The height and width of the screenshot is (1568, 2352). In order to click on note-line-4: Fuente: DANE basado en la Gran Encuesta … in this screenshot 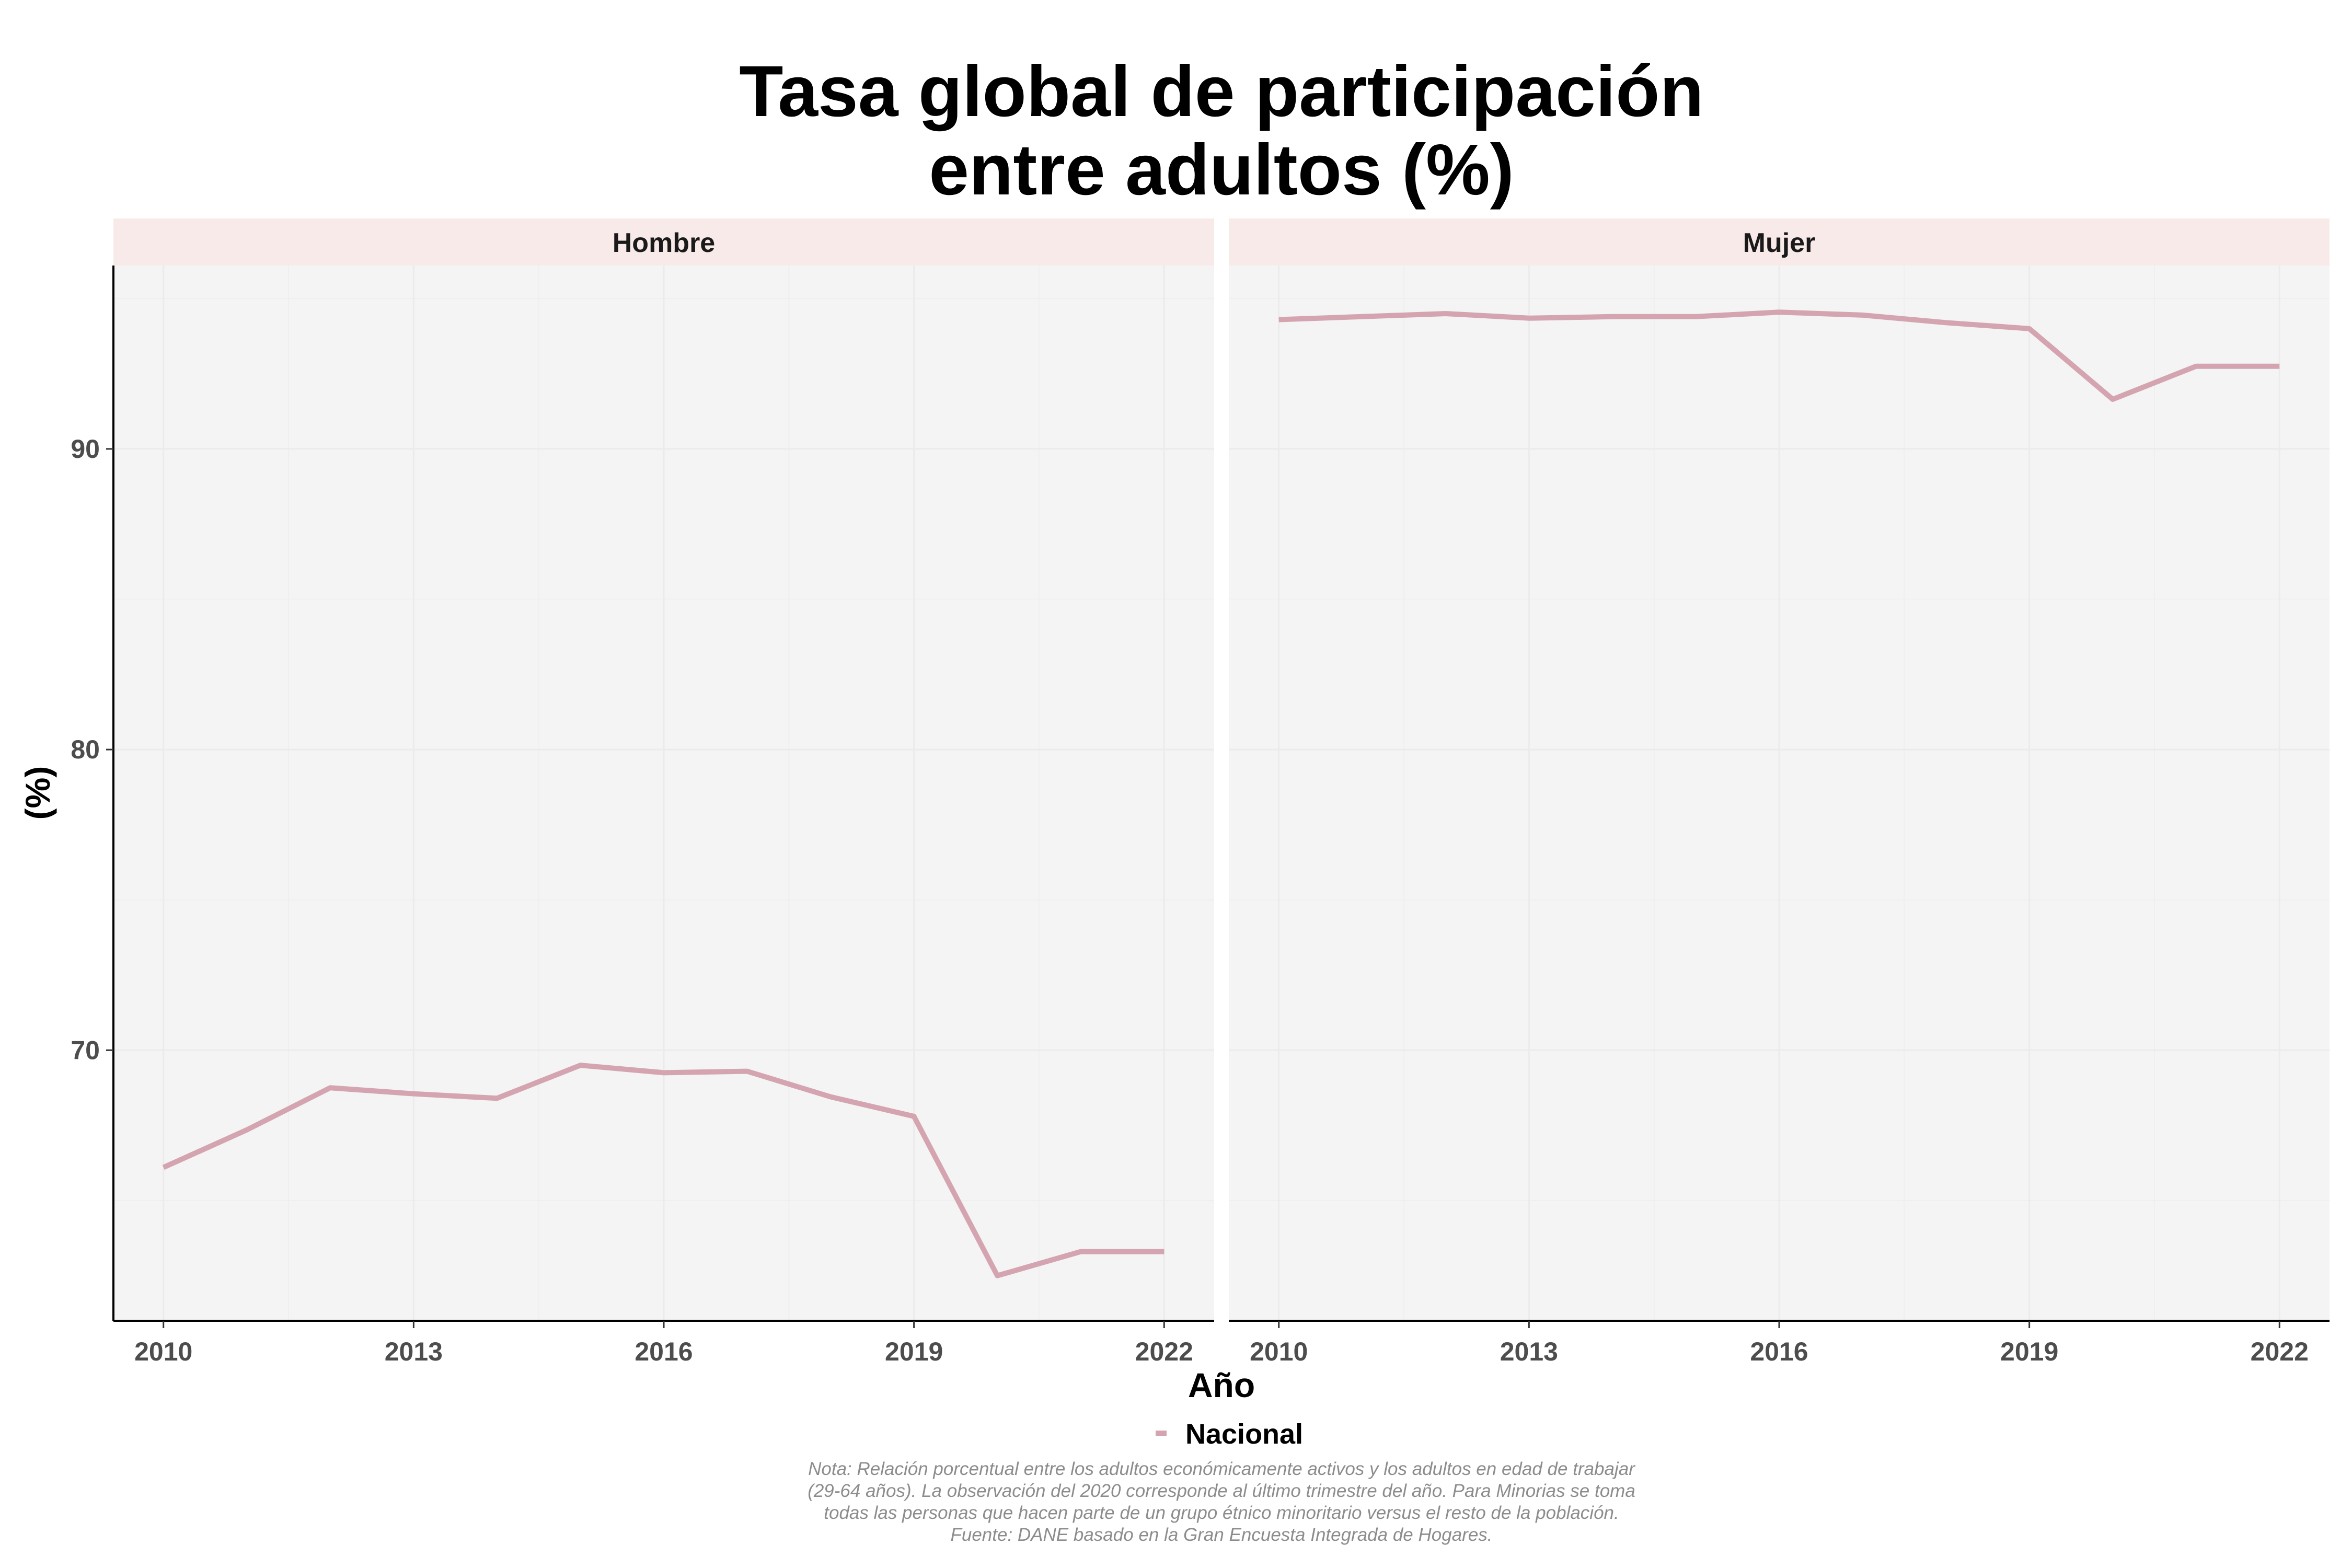, I will do `click(1221, 1535)`.